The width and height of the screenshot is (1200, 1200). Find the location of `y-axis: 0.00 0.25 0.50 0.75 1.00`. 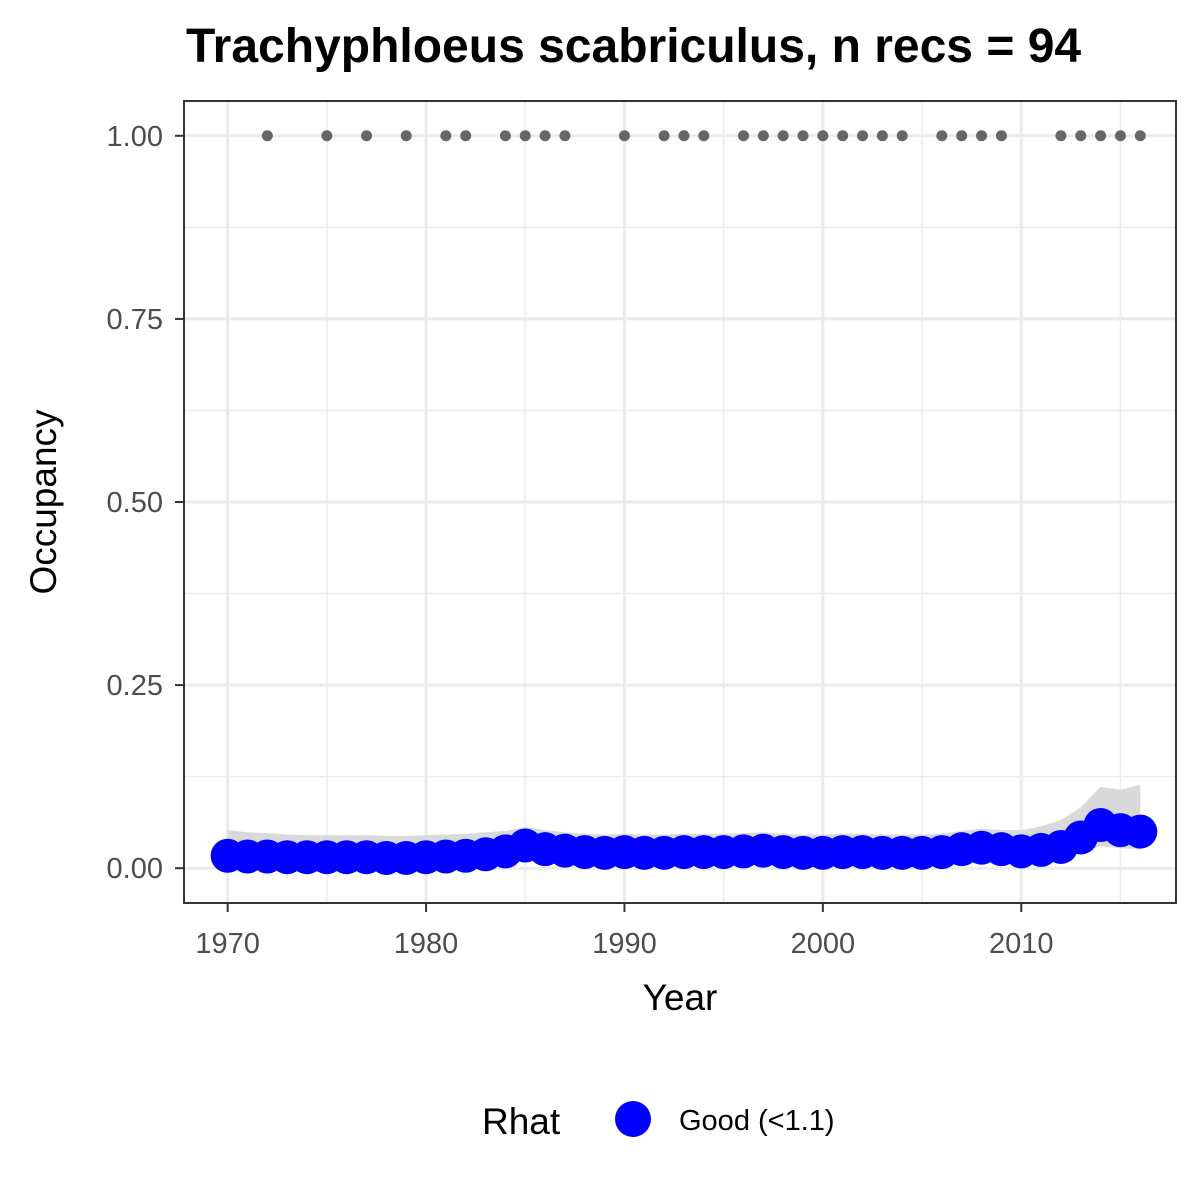

y-axis: 0.00 0.25 0.50 0.75 1.00 is located at coordinates (145, 503).